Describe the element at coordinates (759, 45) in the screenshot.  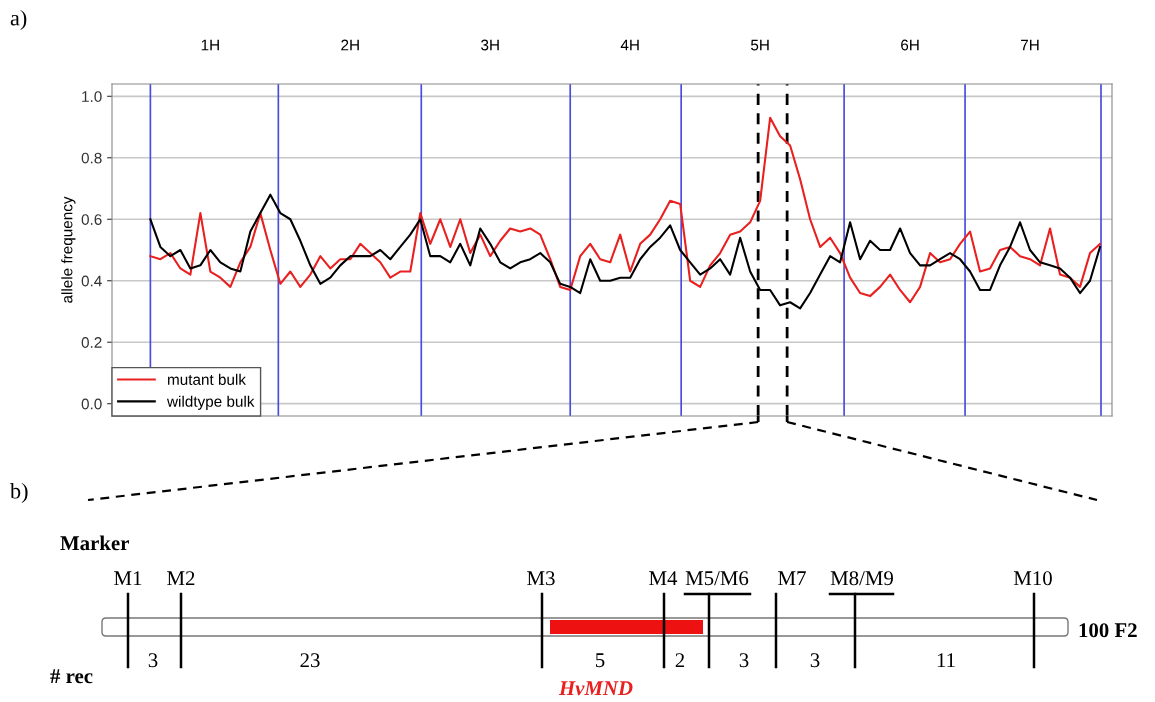
I see `x-tick-label: 5H` at that location.